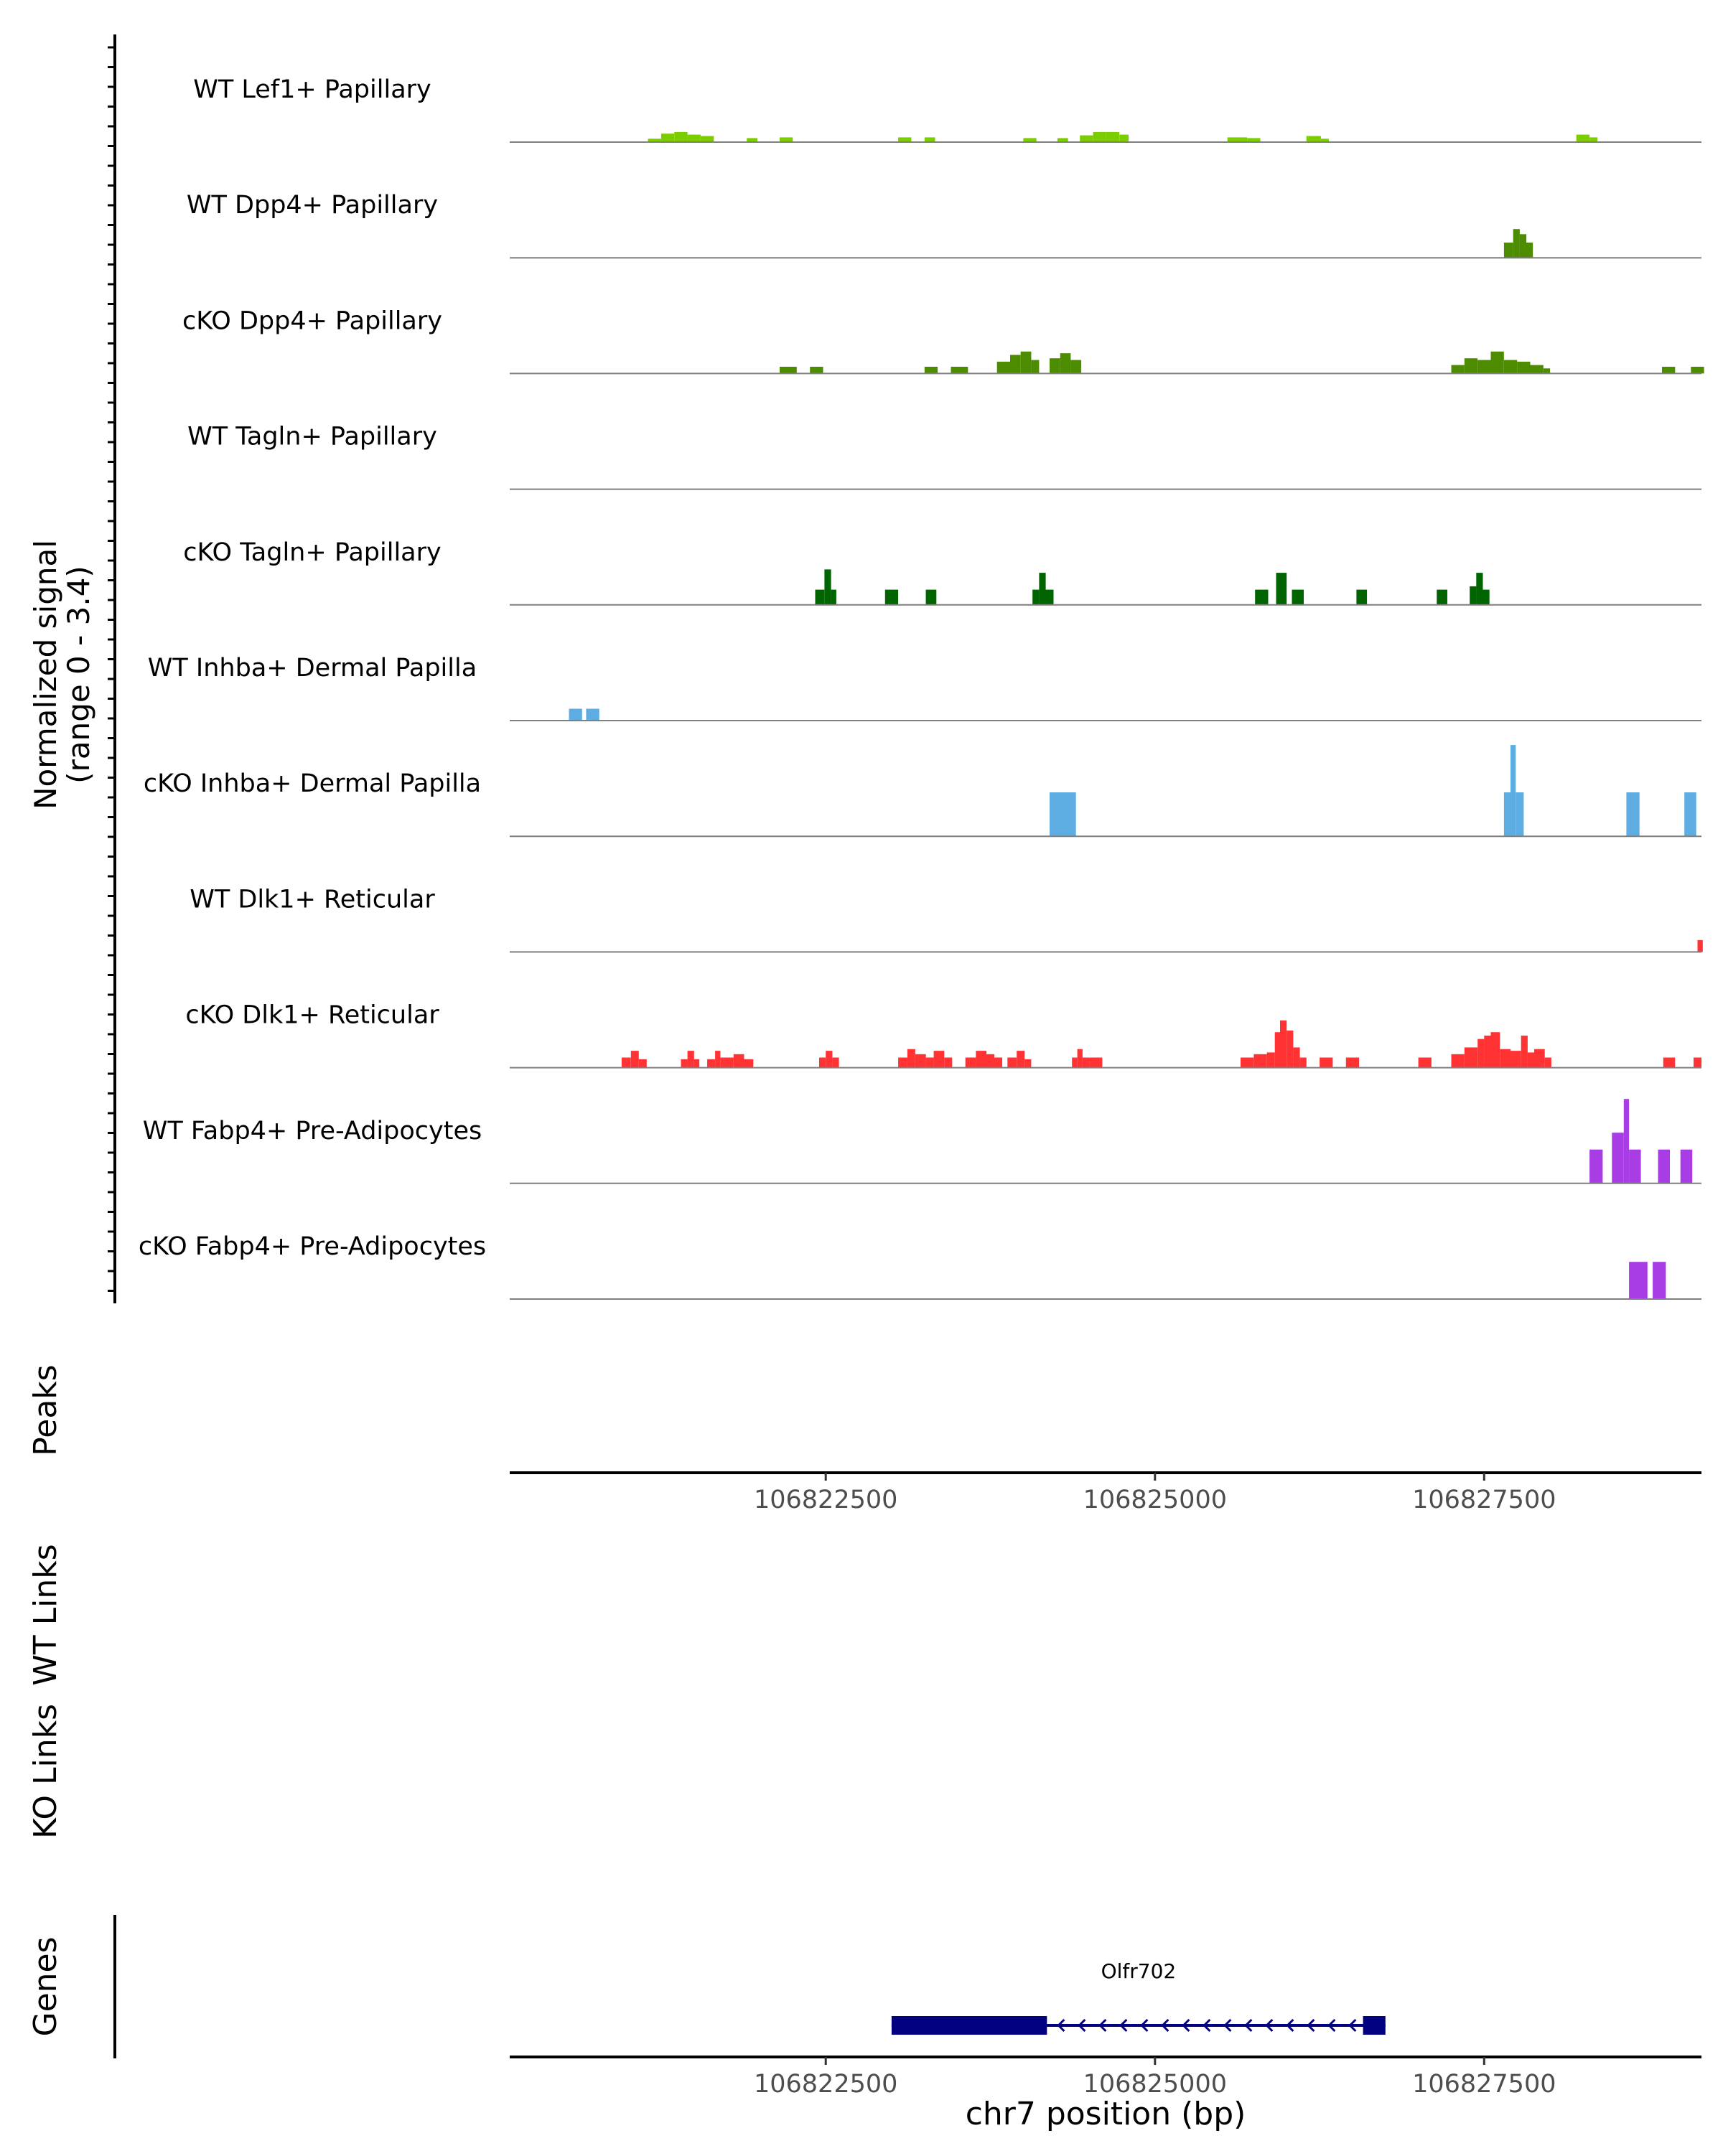 Image resolution: width=1723 pixels, height=2156 pixels. I want to click on genes-x-tick-label-0: 106822500, so click(825, 2084).